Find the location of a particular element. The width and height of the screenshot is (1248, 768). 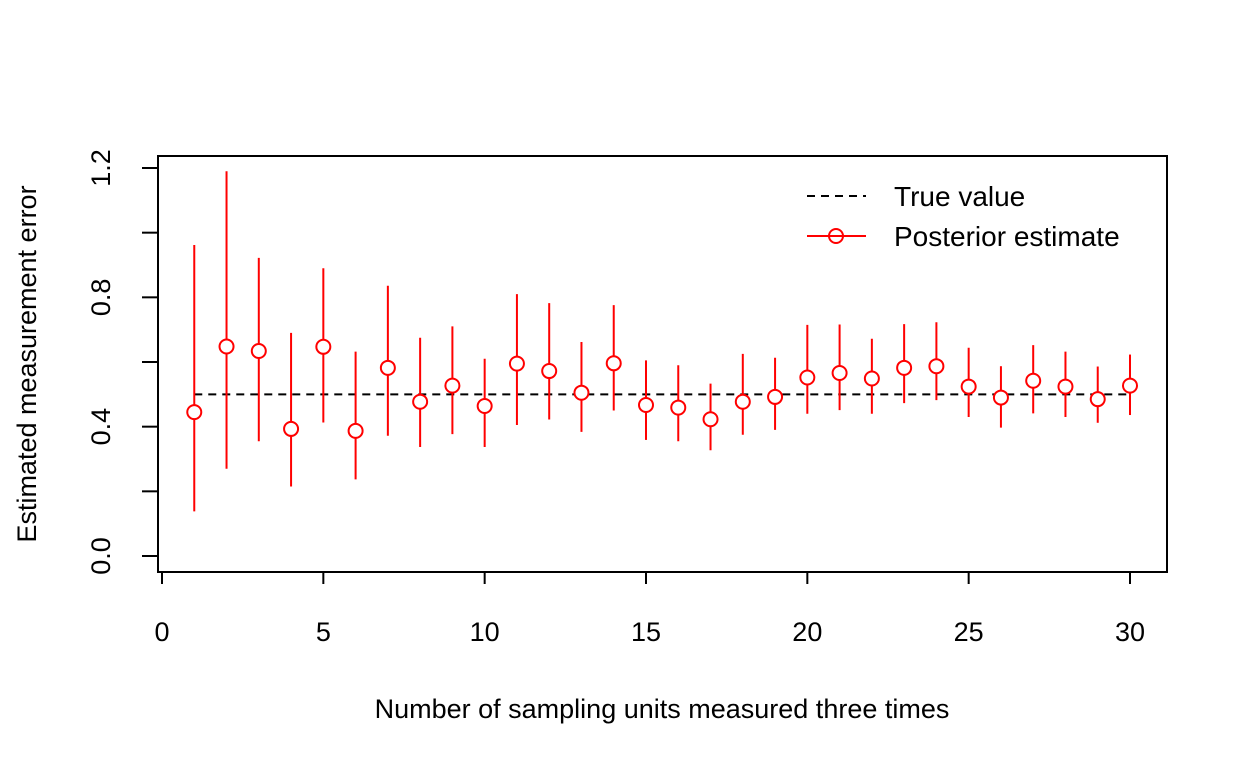

legend-true-value-label: True value is located at coordinates (959, 196).